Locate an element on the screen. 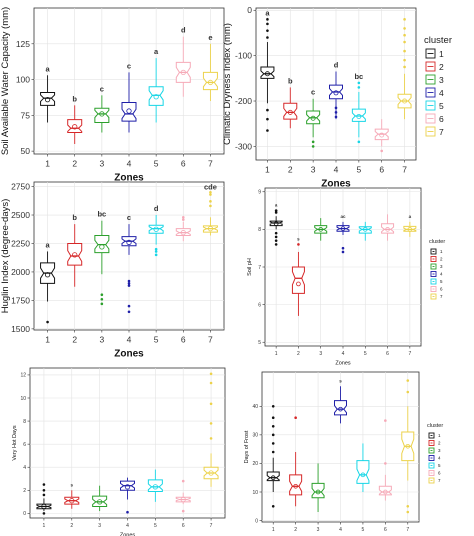 The width and height of the screenshot is (474, 536). box-zone-7: cde is located at coordinates (210, 209).